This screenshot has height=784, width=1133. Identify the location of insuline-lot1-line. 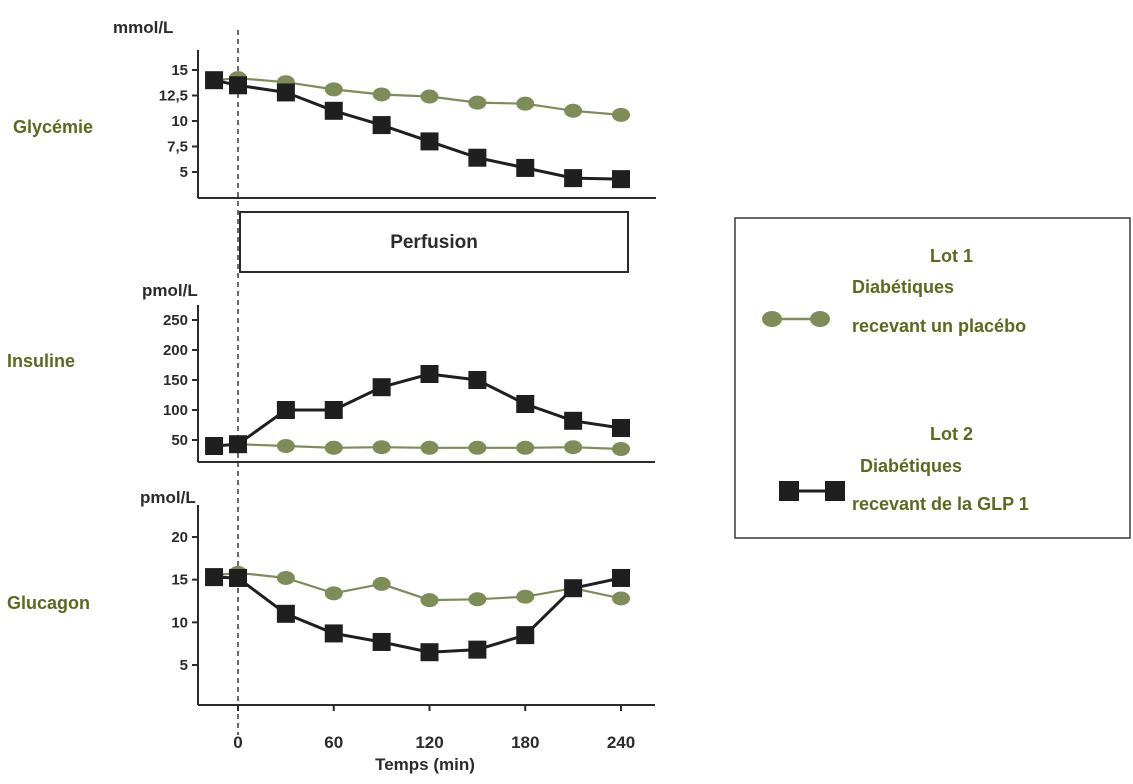
(418, 447).